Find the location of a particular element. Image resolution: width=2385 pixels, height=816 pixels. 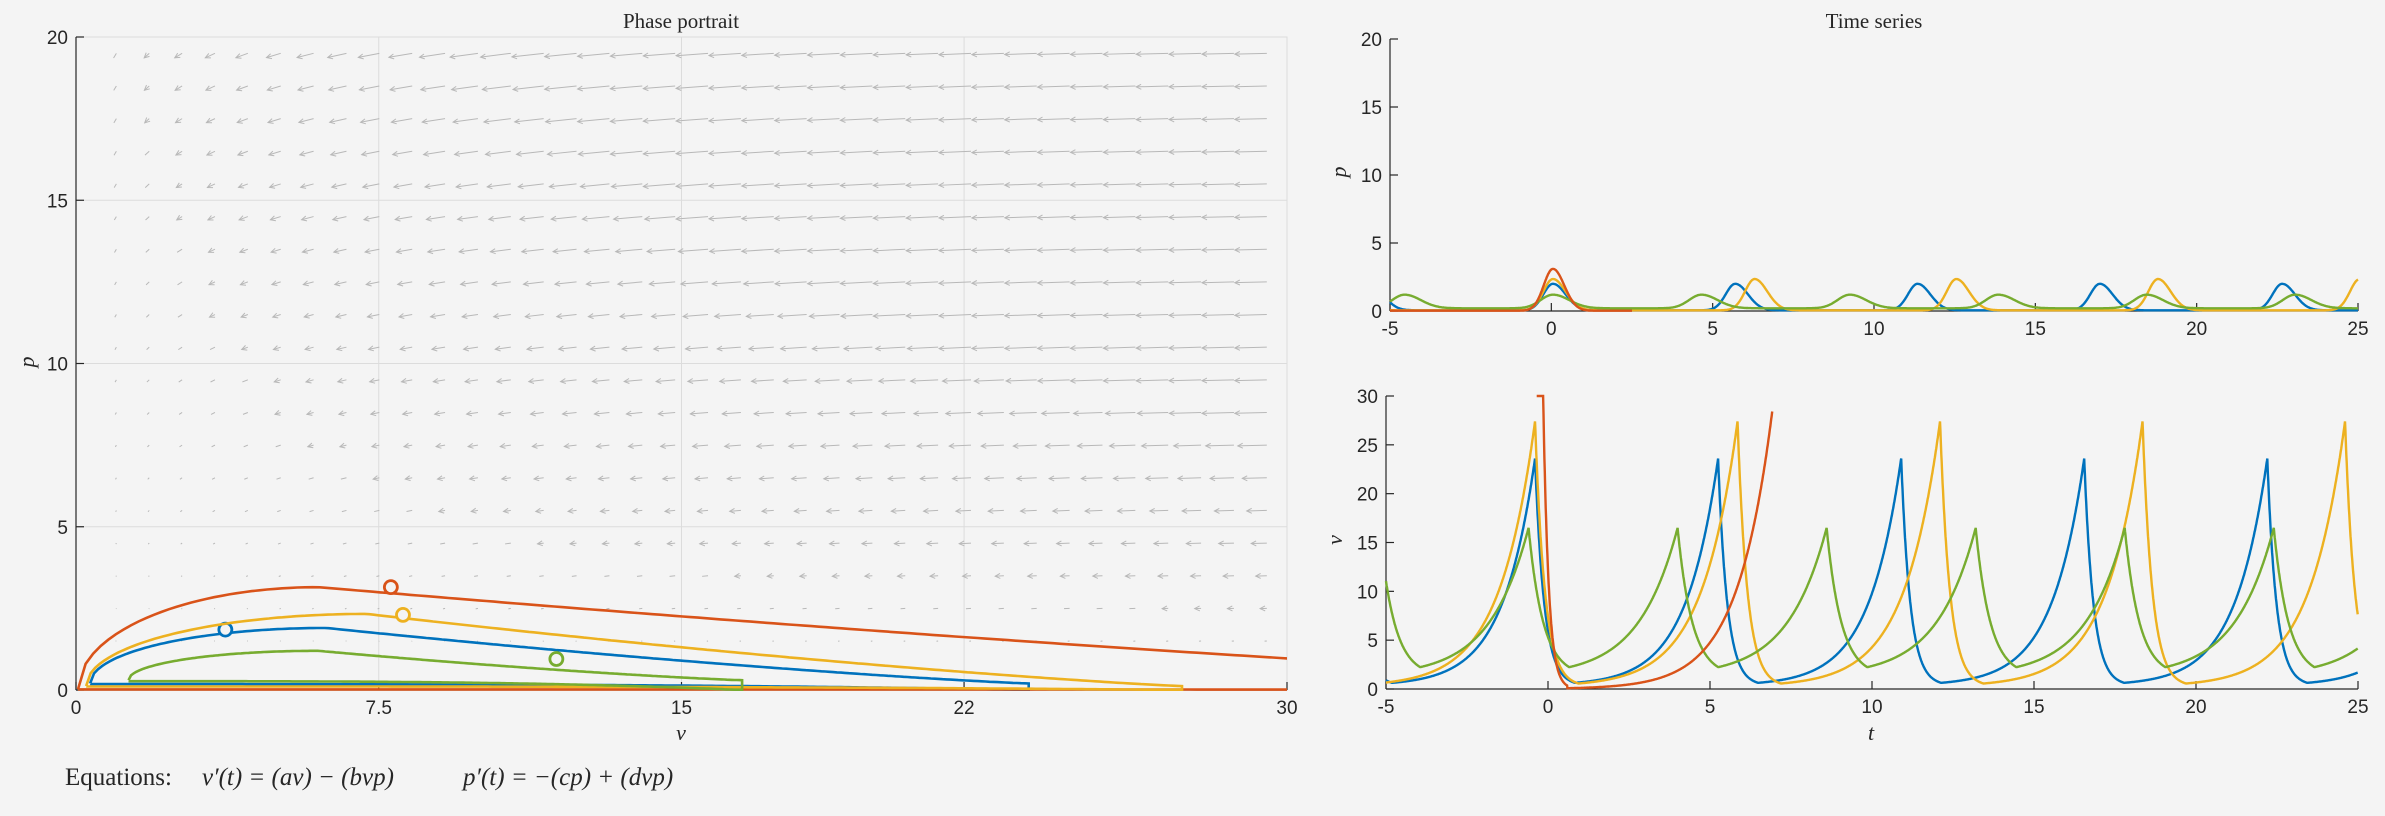

v-time-x-label: t is located at coordinates (1871, 732).